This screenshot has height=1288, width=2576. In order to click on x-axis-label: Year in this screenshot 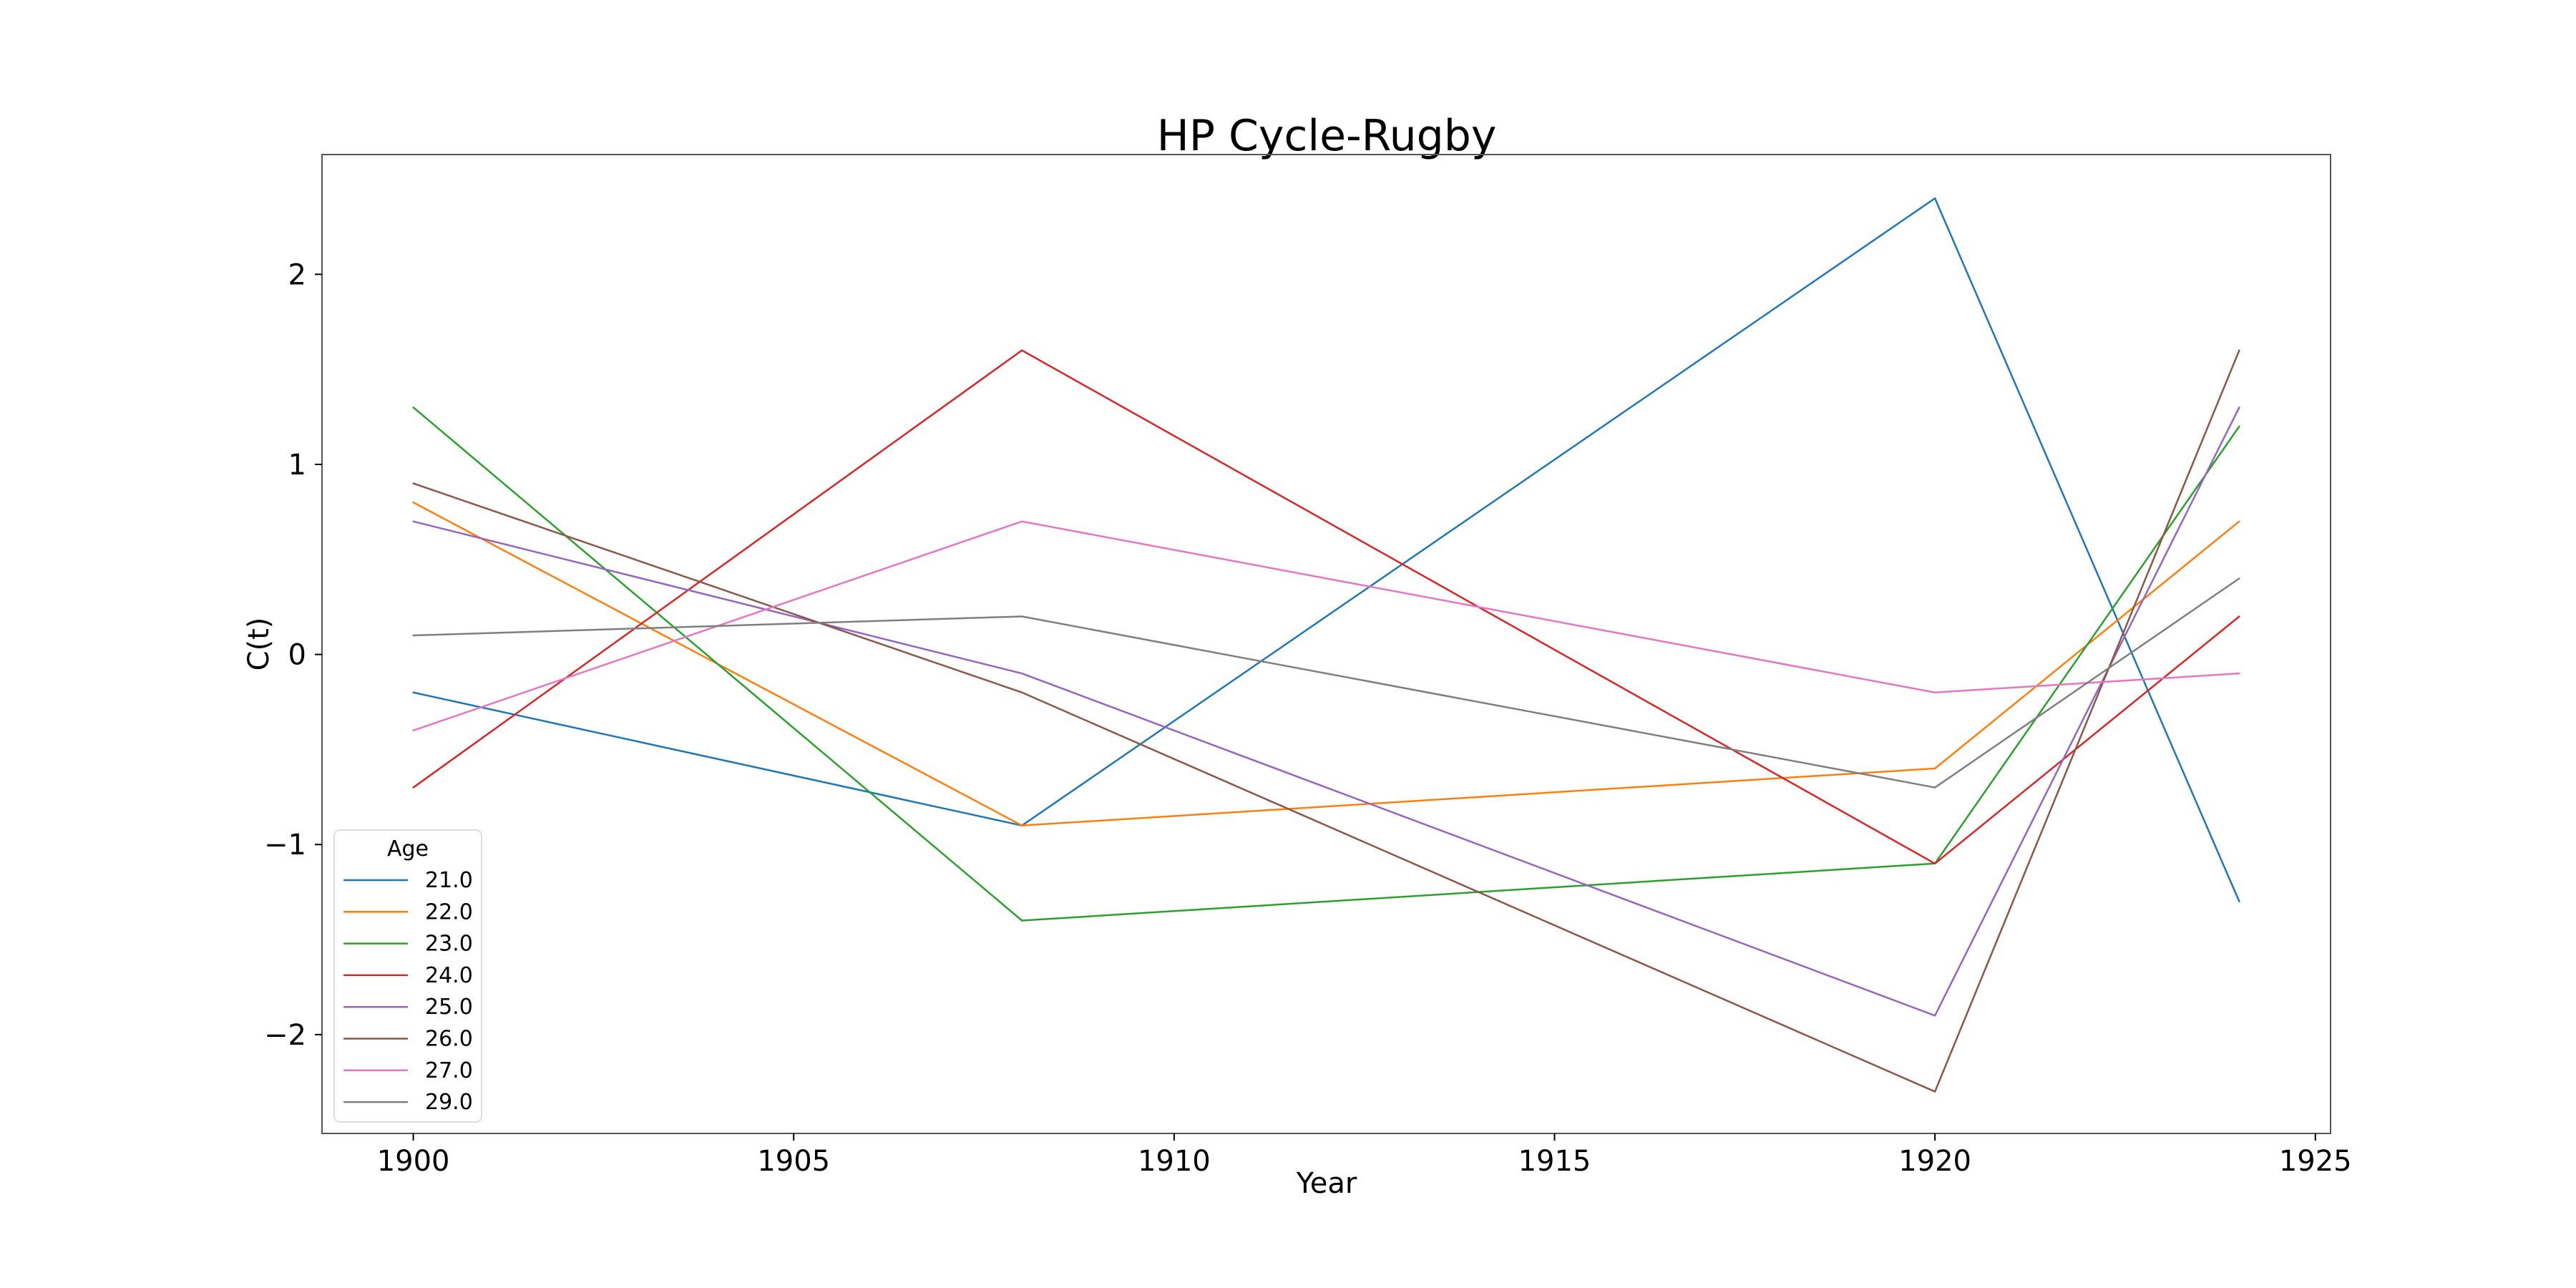, I will do `click(1326, 1183)`.